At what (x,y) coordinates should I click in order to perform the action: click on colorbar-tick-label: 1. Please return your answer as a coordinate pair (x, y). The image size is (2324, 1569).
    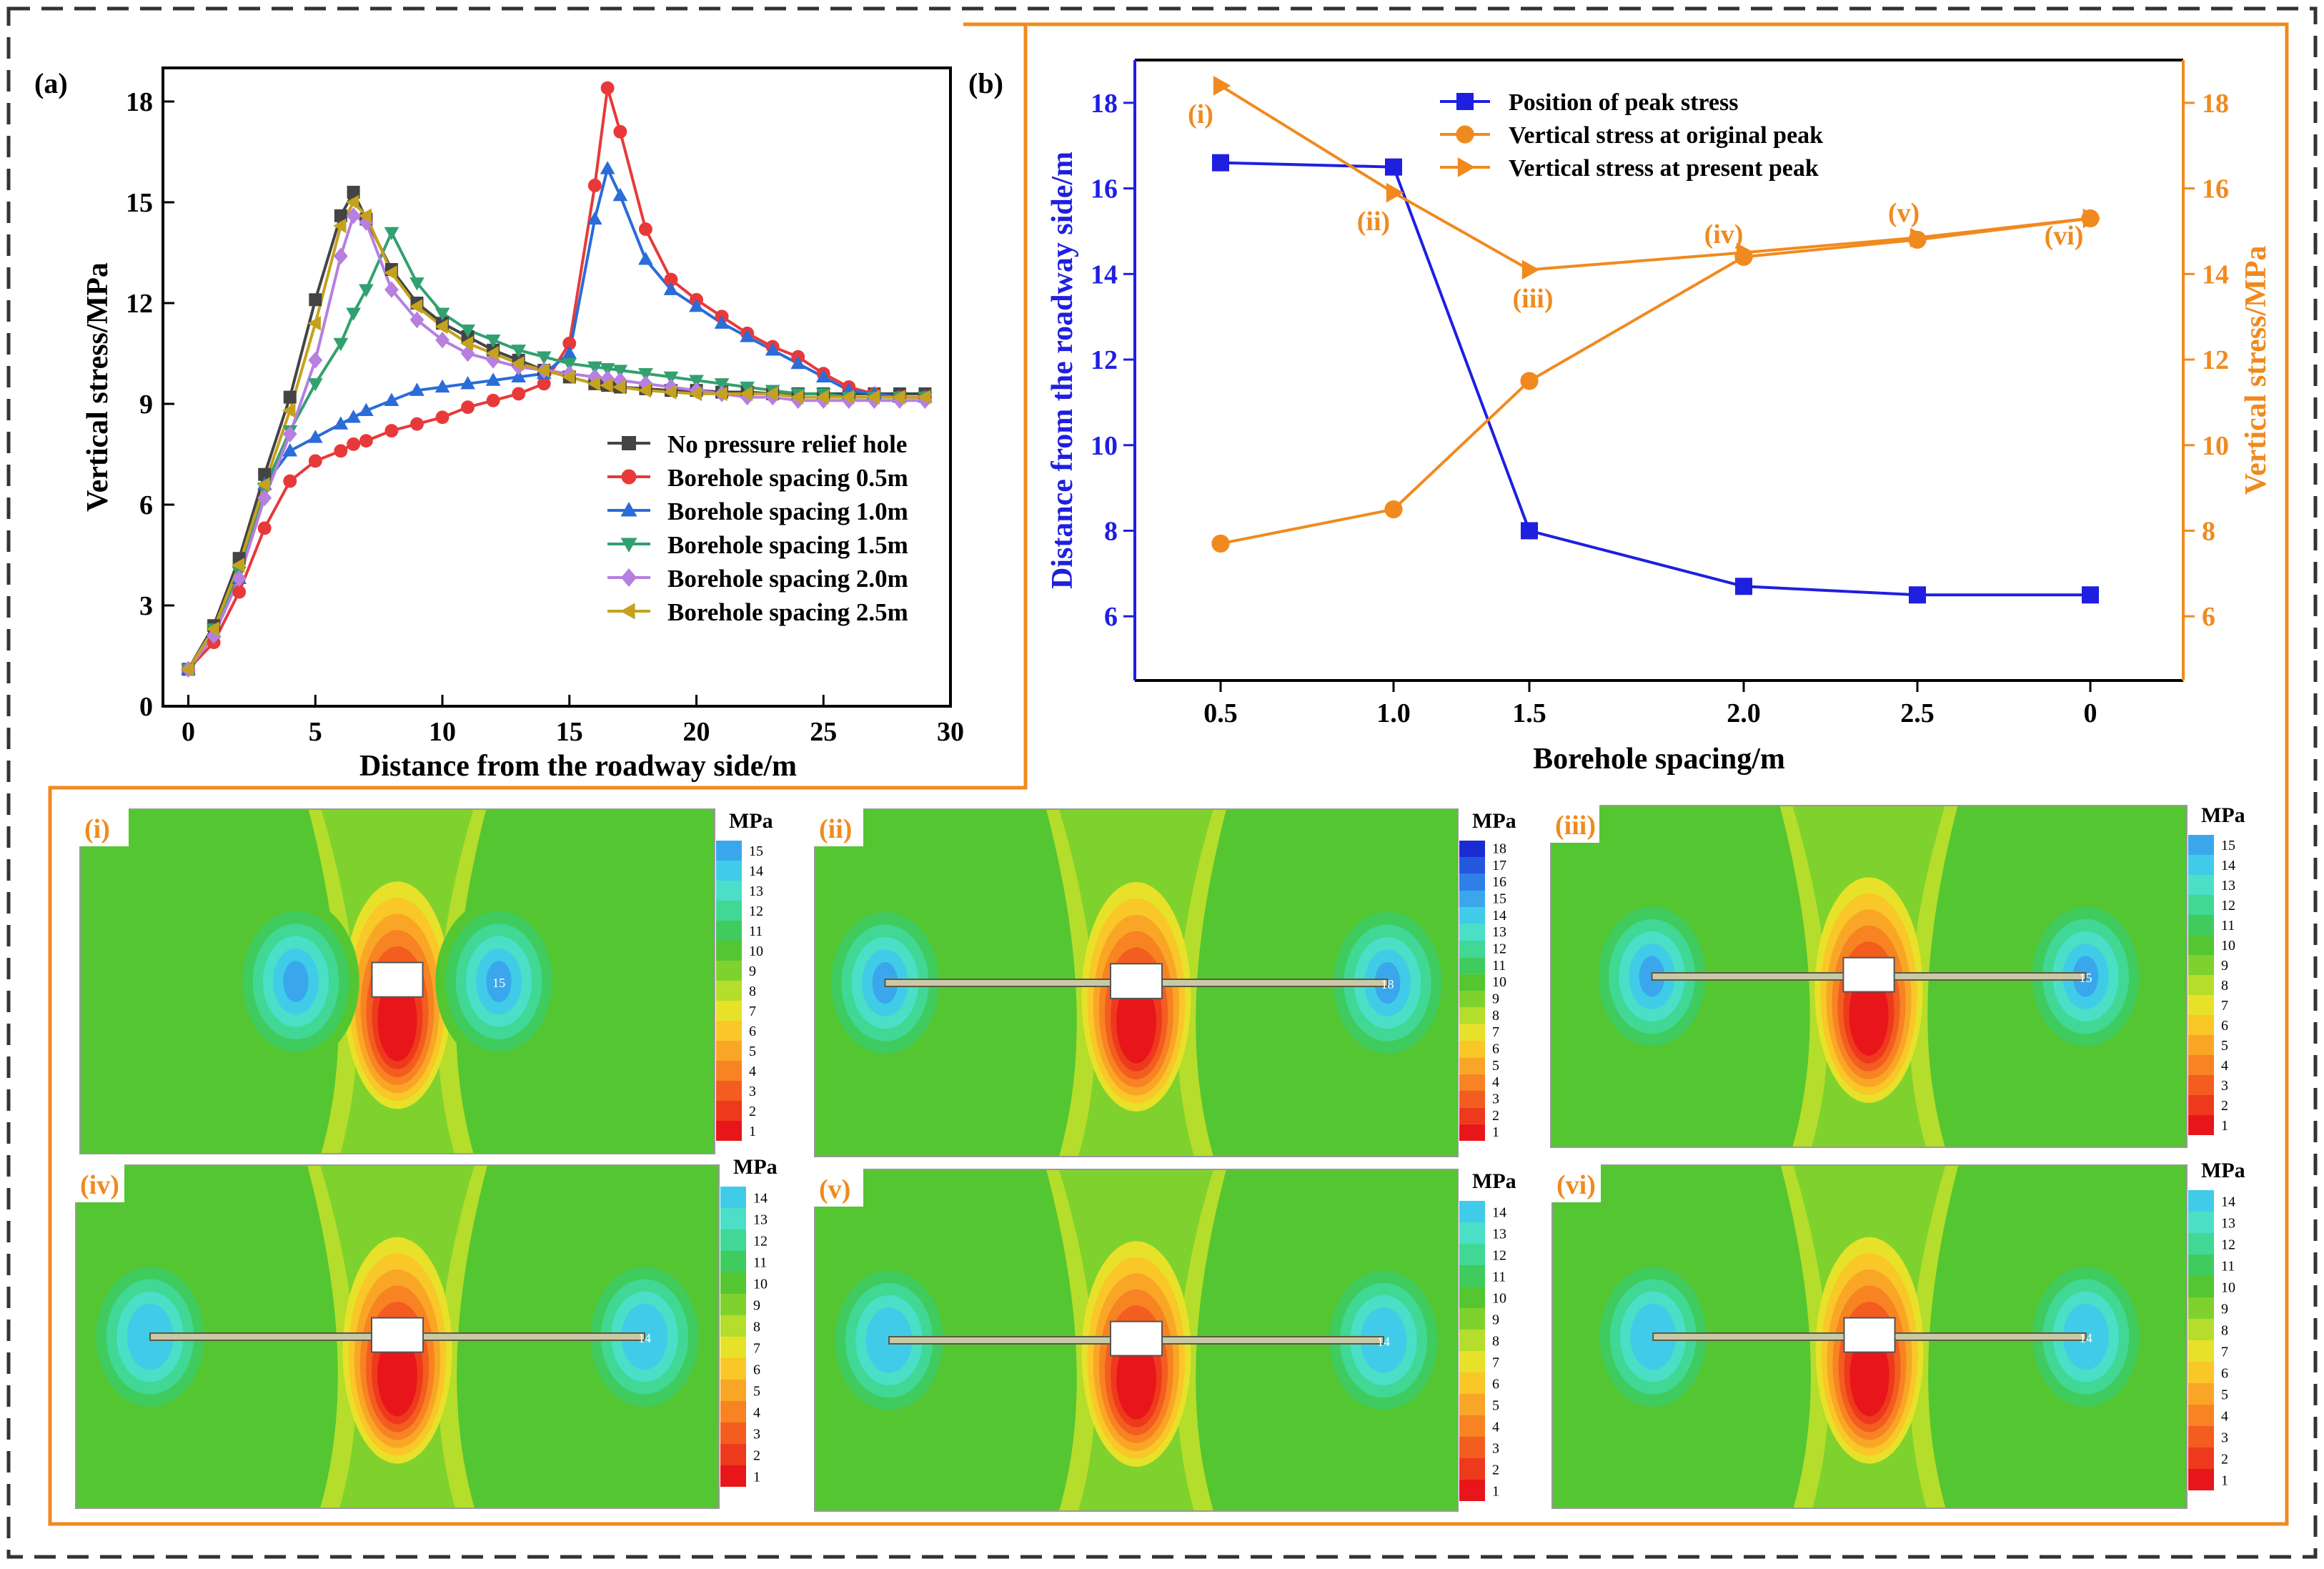
    Looking at the image, I should click on (756, 1477).